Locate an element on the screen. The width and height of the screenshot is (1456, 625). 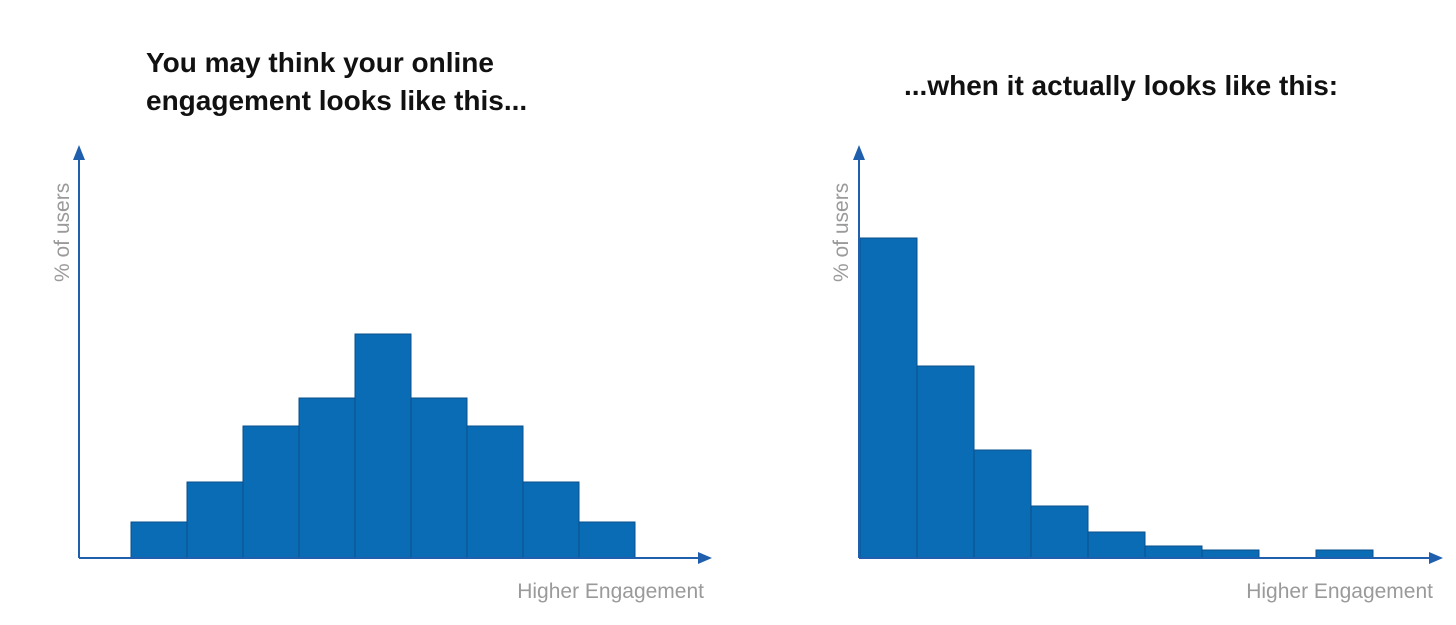
right-chart-title: ...when it actually looks like this: is located at coordinates (1121, 85).